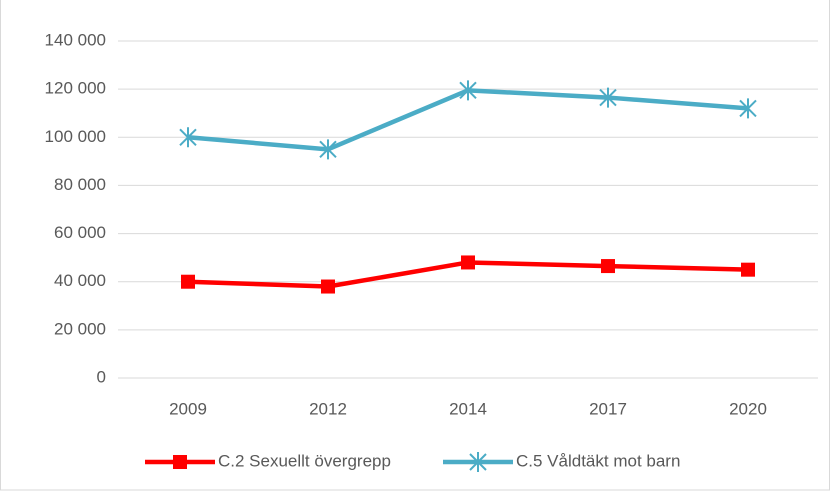 This screenshot has height=492, width=831. I want to click on x-tick-label: 2012, so click(328, 408).